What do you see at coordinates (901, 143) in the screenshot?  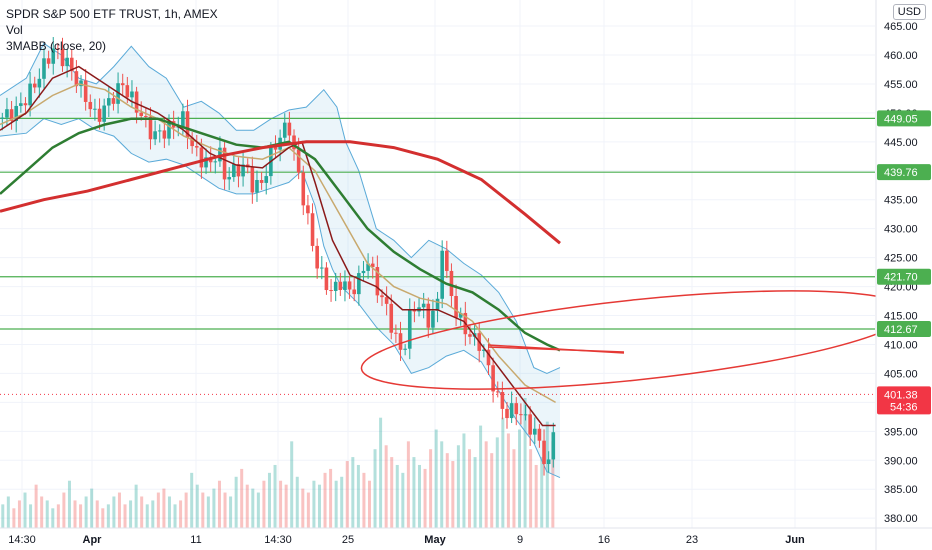 I see `y-tick-label: 445.00` at bounding box center [901, 143].